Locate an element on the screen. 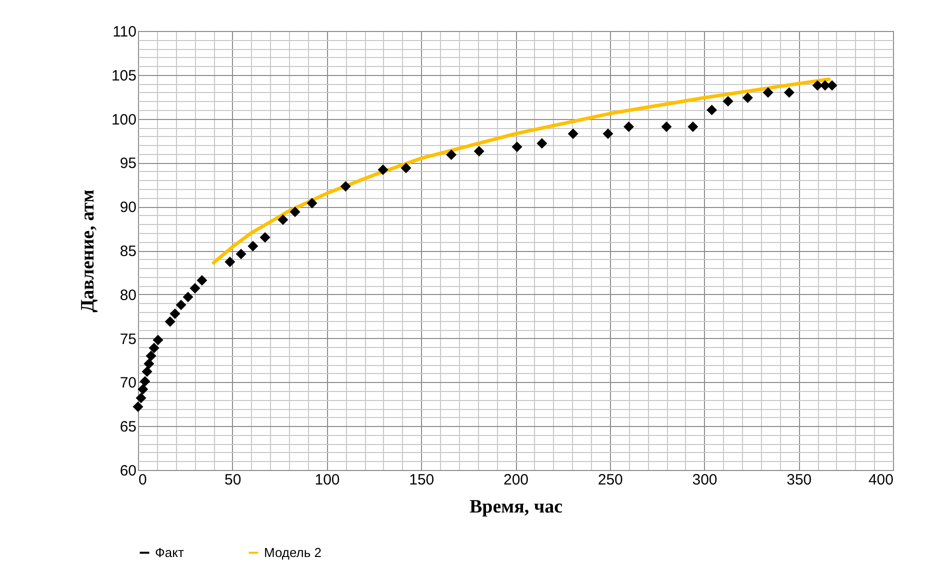 The image size is (939, 577). y-tick-label: 80 is located at coordinates (128, 295).